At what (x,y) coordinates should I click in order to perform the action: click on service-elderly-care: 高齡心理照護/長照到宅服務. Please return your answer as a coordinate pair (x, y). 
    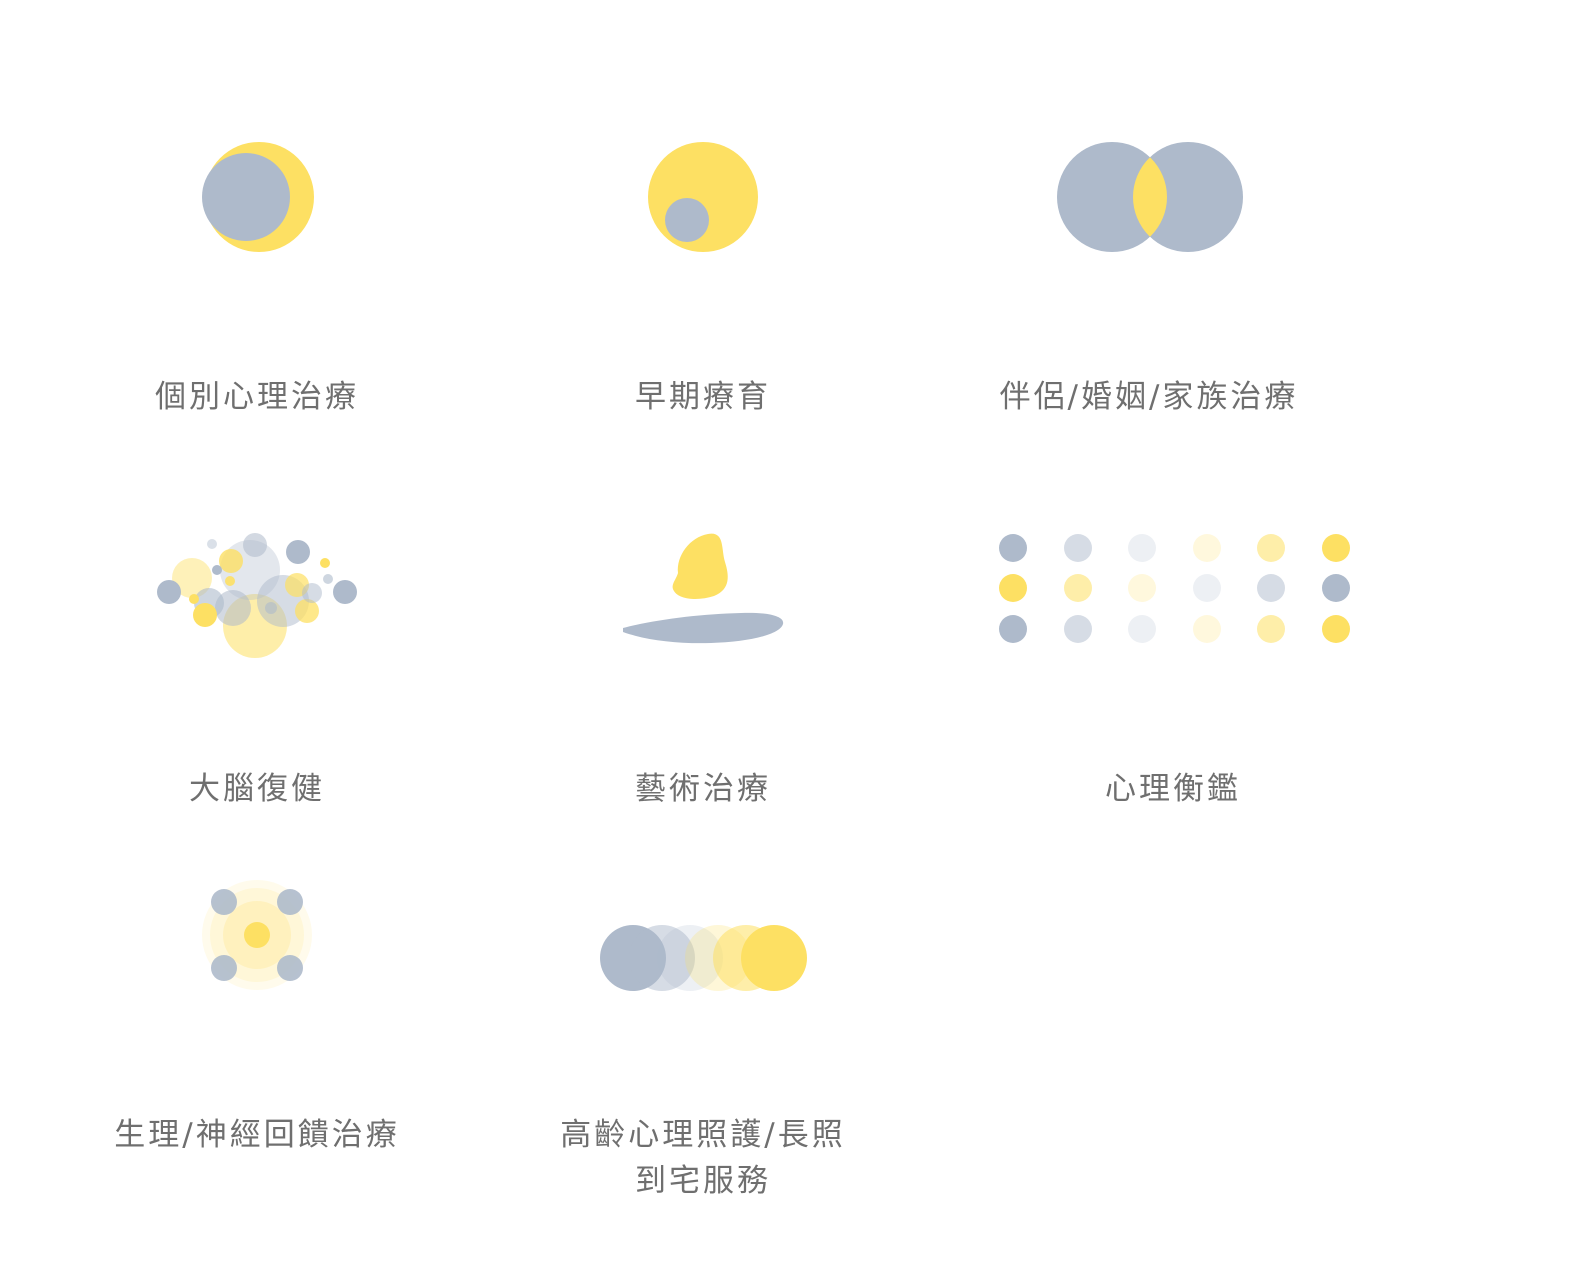
    Looking at the image, I should click on (703, 1040).